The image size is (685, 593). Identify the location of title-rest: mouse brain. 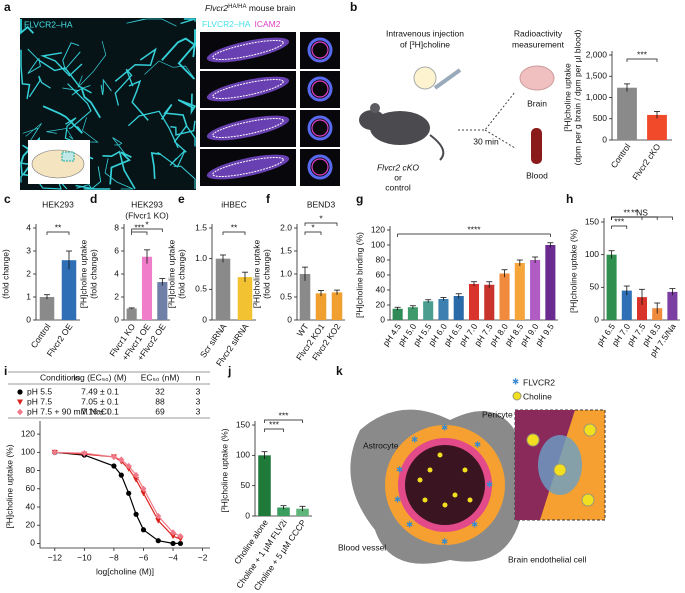
(270, 8).